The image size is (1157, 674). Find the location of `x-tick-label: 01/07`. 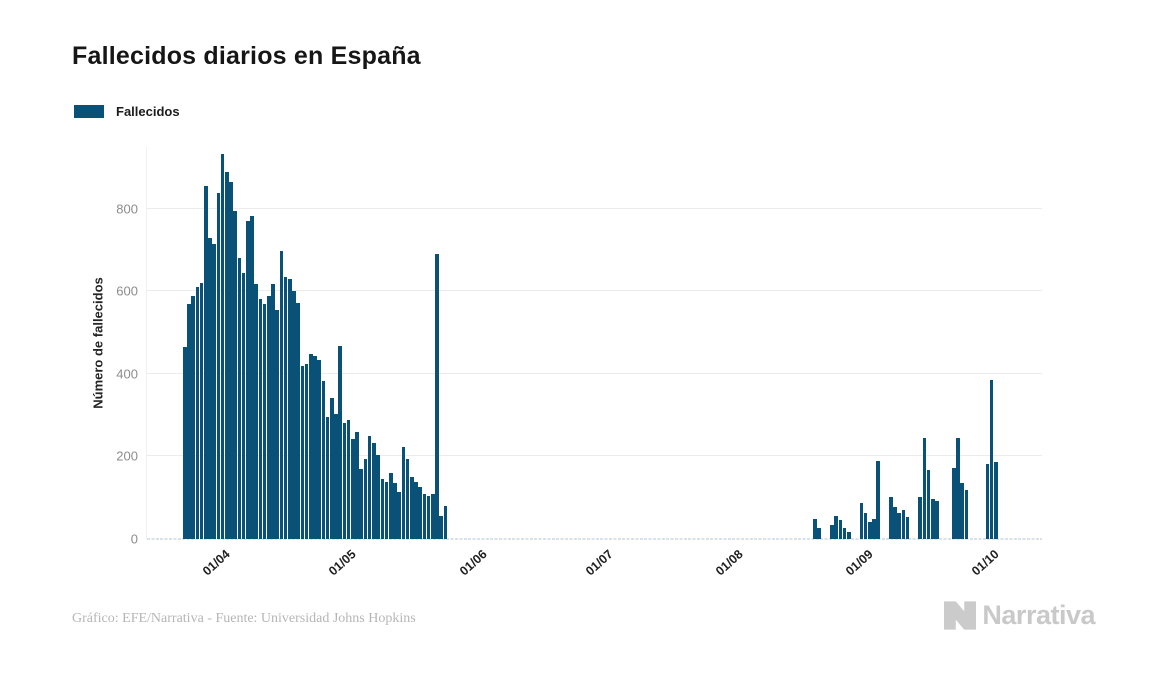

x-tick-label: 01/07 is located at coordinates (599, 563).